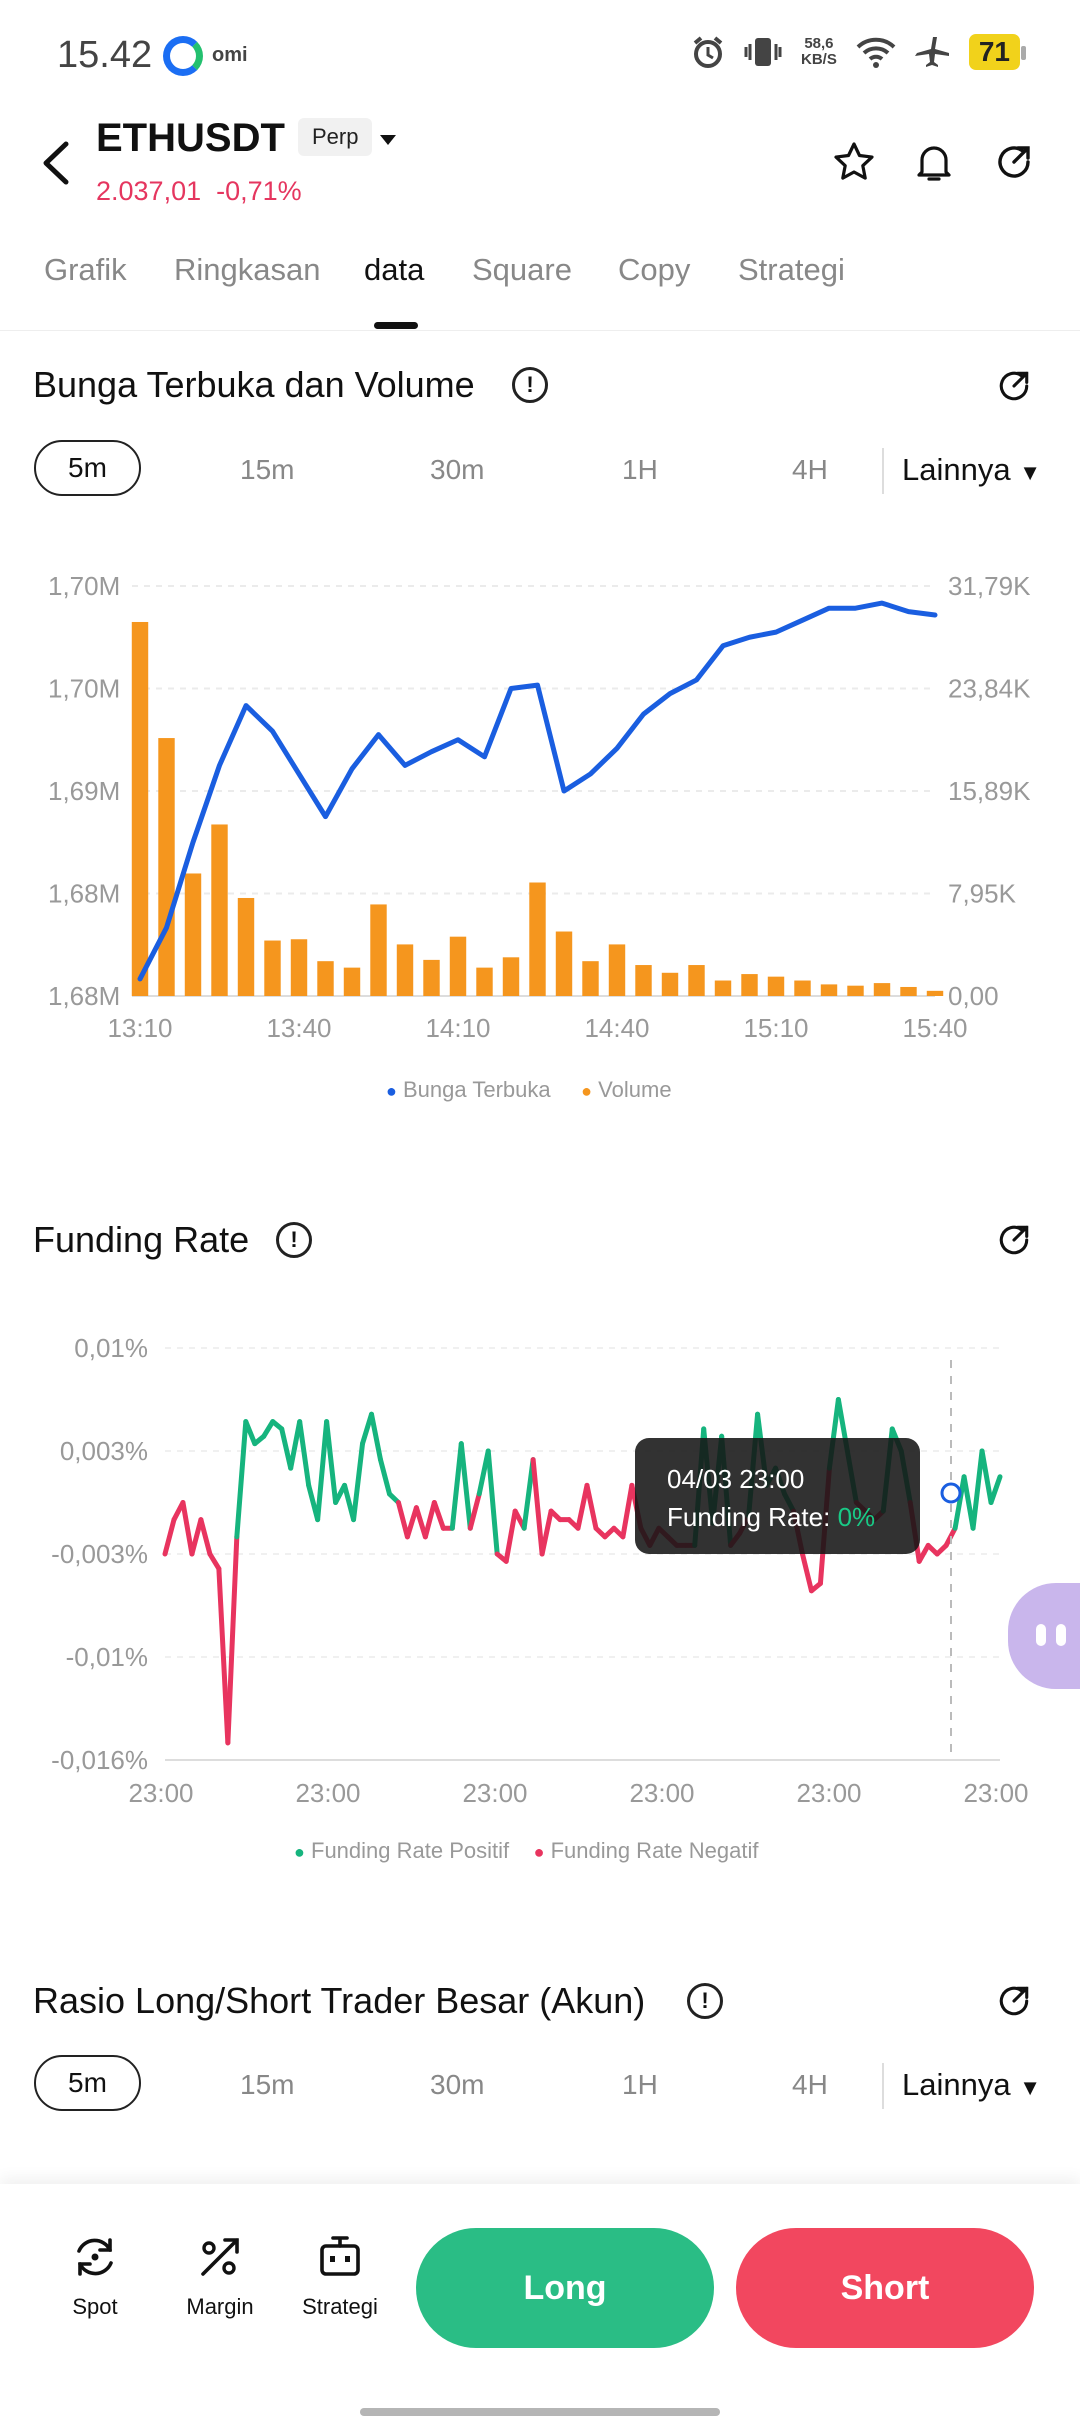  What do you see at coordinates (105, 55) in the screenshot?
I see `status-time: 15.42` at bounding box center [105, 55].